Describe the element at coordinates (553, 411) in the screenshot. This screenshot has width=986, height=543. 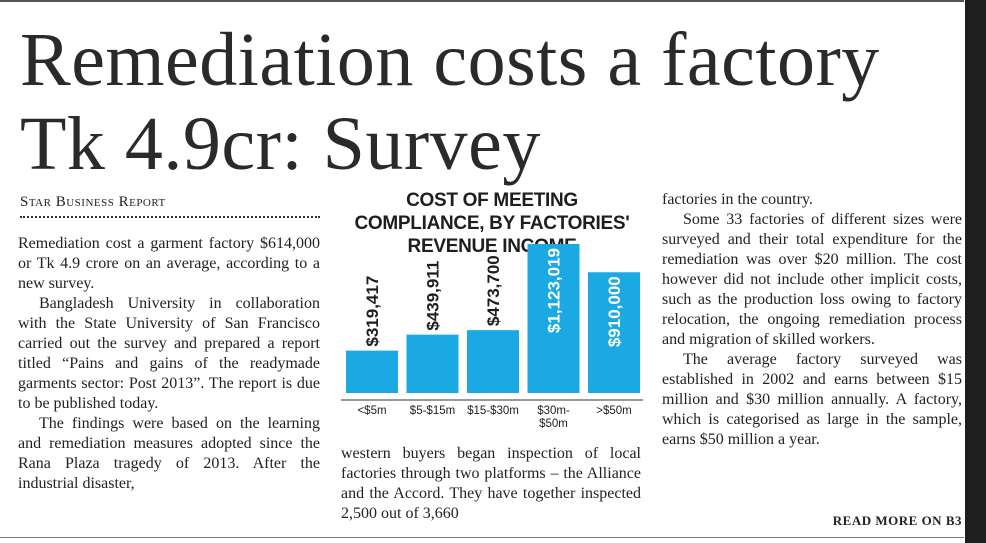
I see `category-label: $30m-` at that location.